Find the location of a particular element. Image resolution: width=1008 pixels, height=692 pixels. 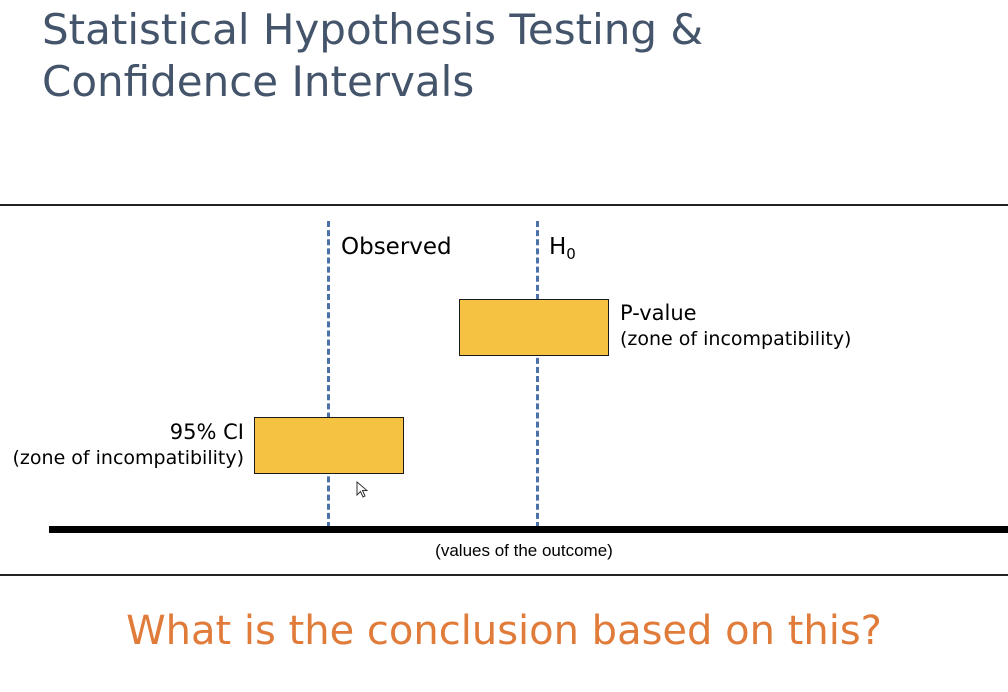

slide-title-line-2: Confidence Intervals is located at coordinates (258, 81).